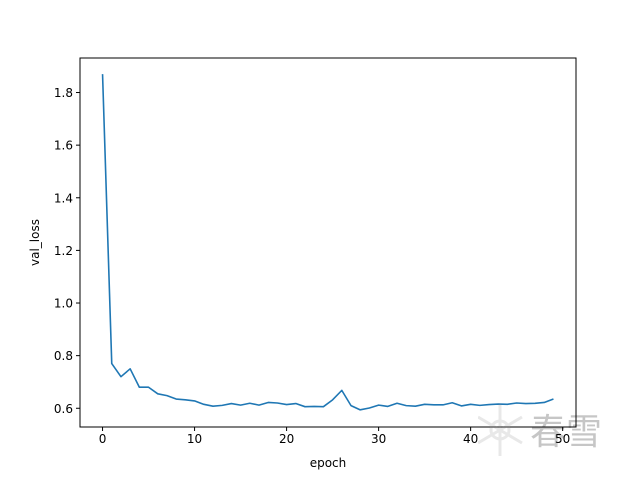 The width and height of the screenshot is (640, 484). Describe the element at coordinates (334, 436) in the screenshot. I see `x-axis-ticks: 0 10 20 30 40 50` at that location.